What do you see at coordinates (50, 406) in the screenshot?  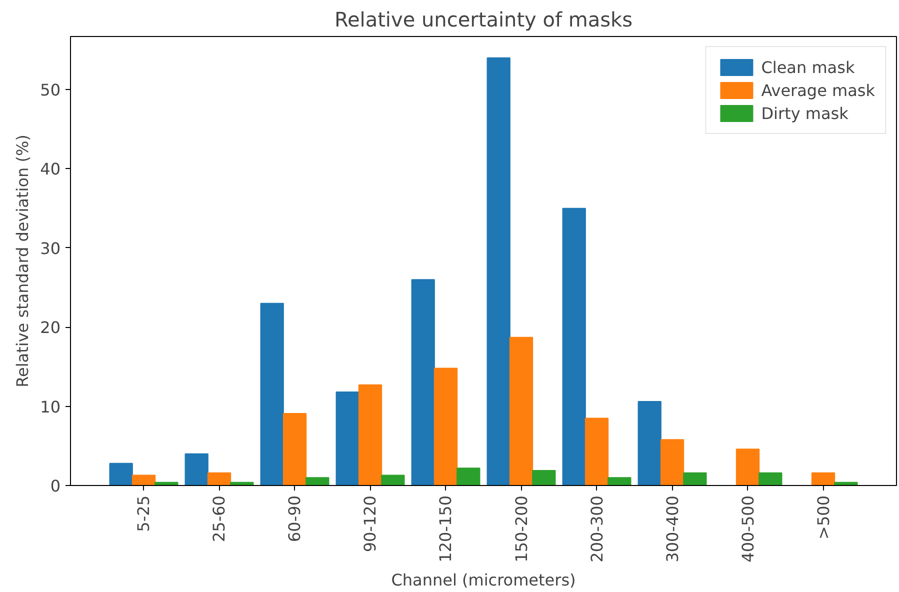 I see `y-tick-label: 10` at bounding box center [50, 406].